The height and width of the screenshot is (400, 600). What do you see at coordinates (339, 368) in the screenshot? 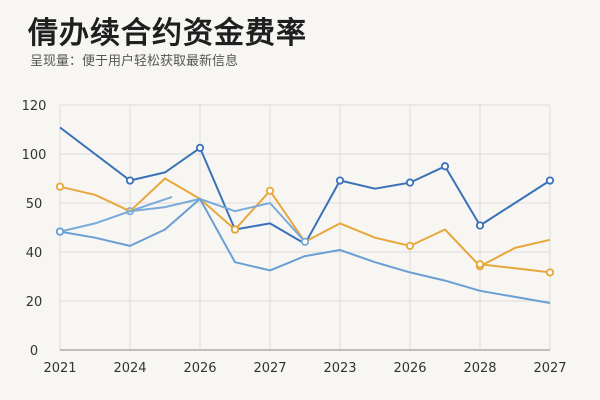
I see `x-tick-label: 2023` at bounding box center [339, 368].